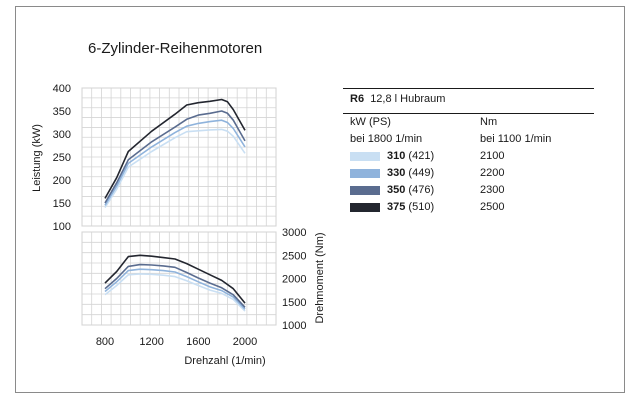 The image size is (640, 409). What do you see at coordinates (198, 342) in the screenshot?
I see `x-tick-label: 1600` at bounding box center [198, 342].